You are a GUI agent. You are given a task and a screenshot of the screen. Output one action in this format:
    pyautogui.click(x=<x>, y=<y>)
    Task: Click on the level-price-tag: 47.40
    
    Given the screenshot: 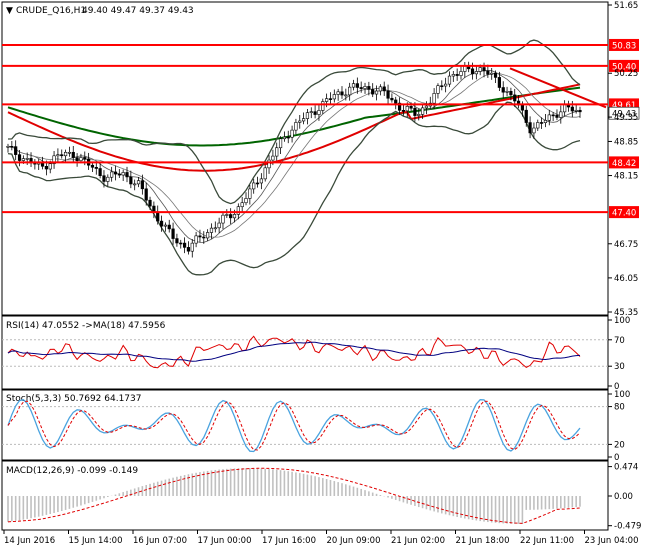 What is the action you would take?
    pyautogui.click(x=624, y=212)
    